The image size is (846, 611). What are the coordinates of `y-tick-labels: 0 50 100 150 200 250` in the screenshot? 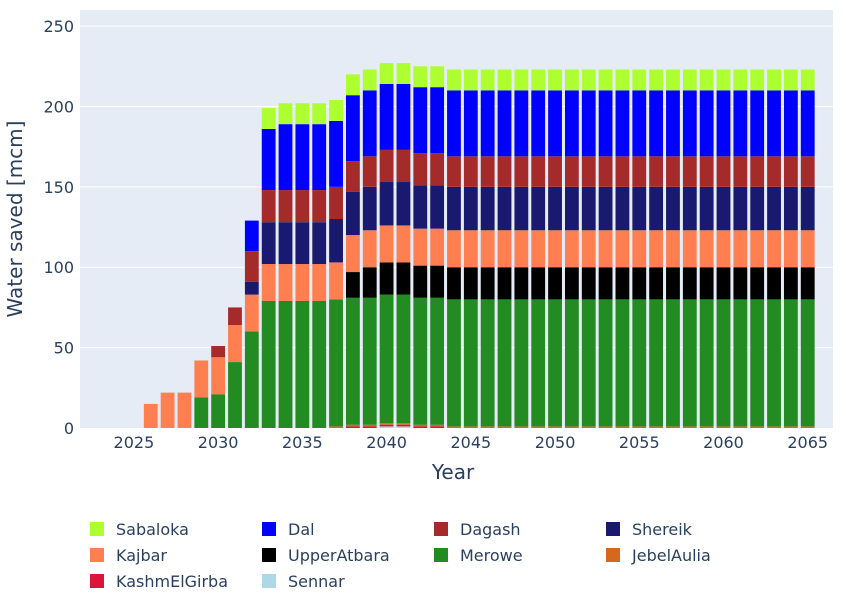 It's located at (58, 227).